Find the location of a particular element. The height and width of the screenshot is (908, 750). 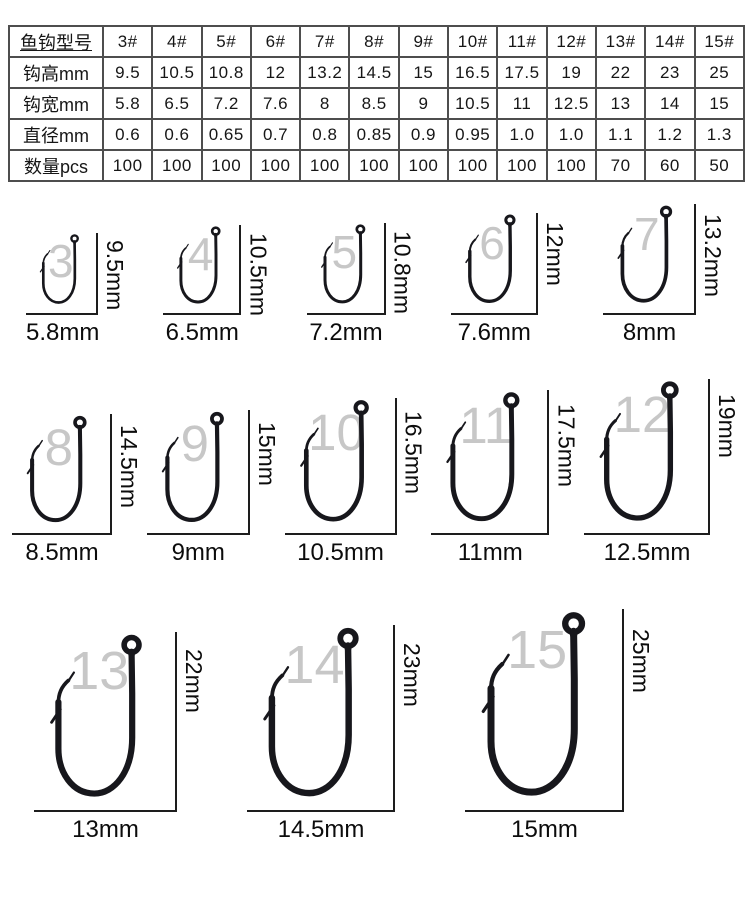

hook-width-label: 15mm is located at coordinates (544, 829).